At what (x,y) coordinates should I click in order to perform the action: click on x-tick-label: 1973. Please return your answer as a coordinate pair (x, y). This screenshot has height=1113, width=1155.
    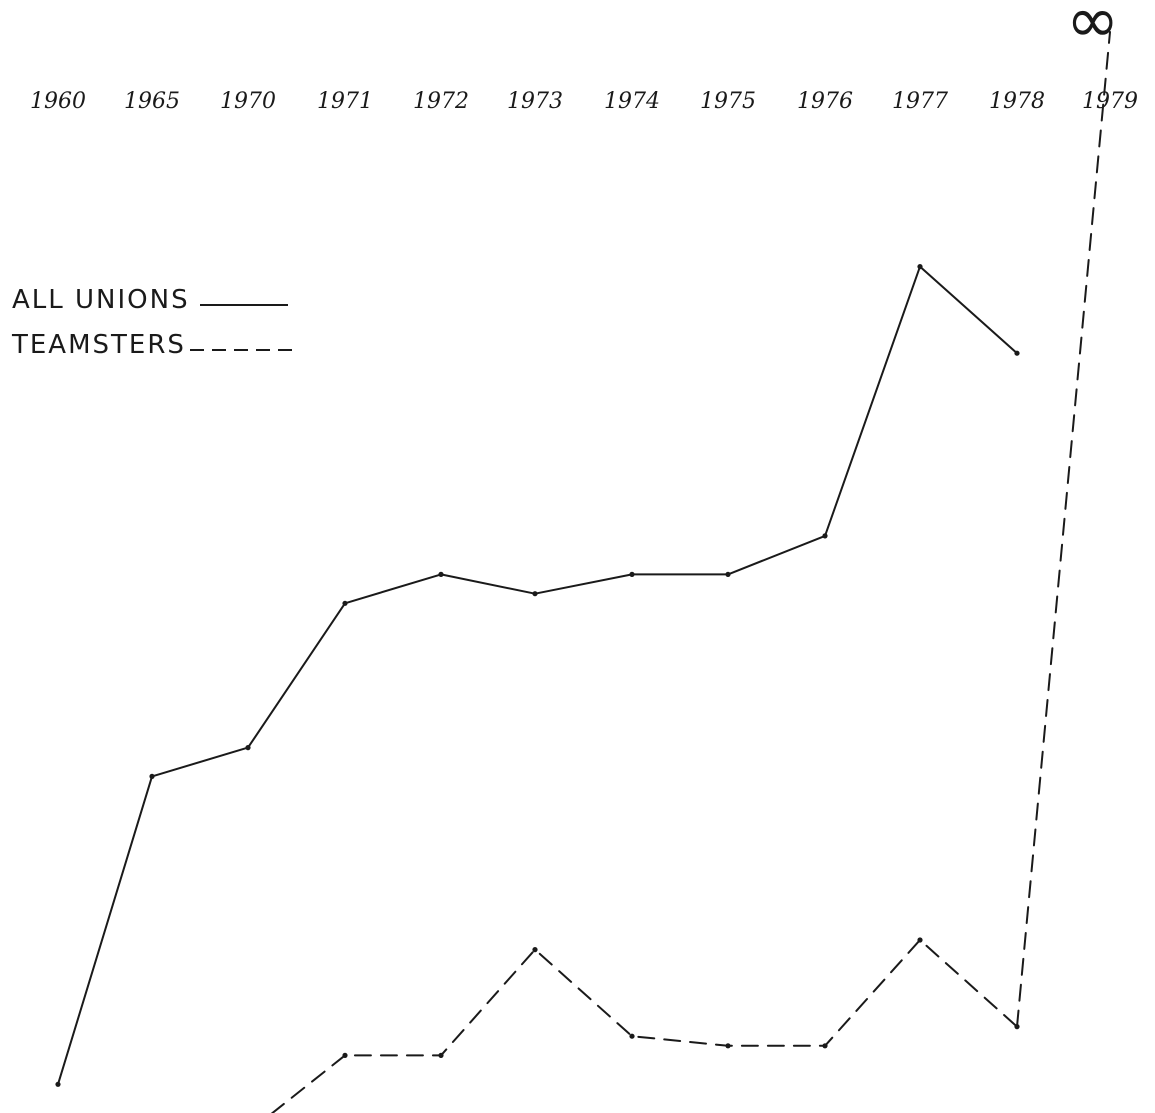
    Looking at the image, I should click on (535, 101).